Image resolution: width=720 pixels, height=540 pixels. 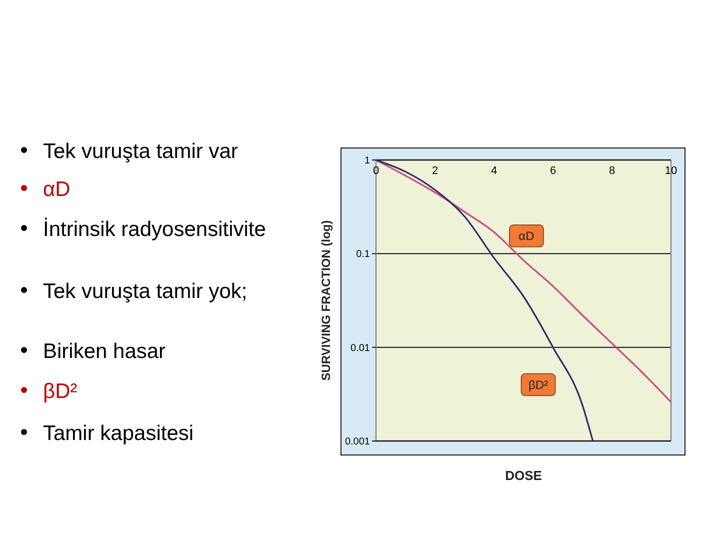 What do you see at coordinates (494, 171) in the screenshot?
I see `x-tick-label: 4` at bounding box center [494, 171].